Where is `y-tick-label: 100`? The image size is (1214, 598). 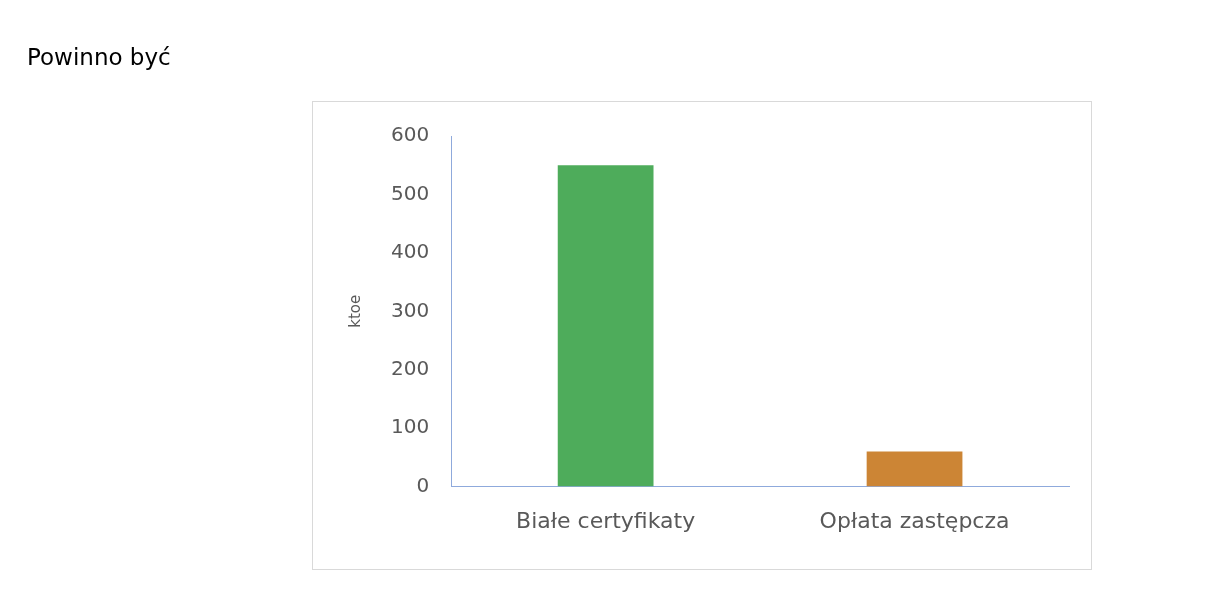
y-tick-label: 100 is located at coordinates (410, 426).